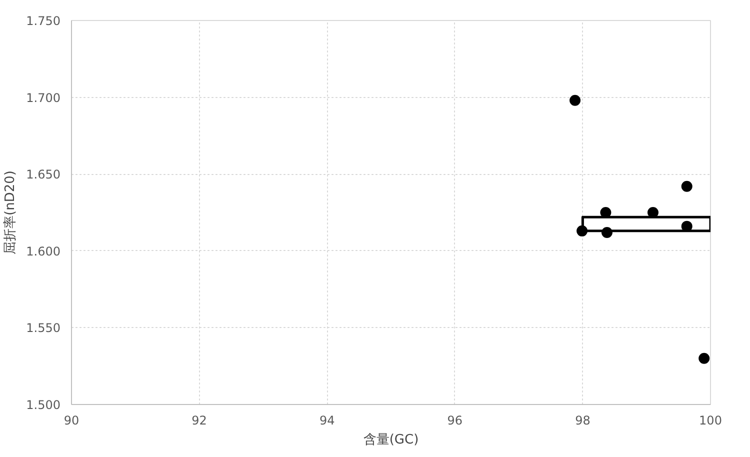  What do you see at coordinates (710, 421) in the screenshot?
I see `x-tick-label: 100` at bounding box center [710, 421].